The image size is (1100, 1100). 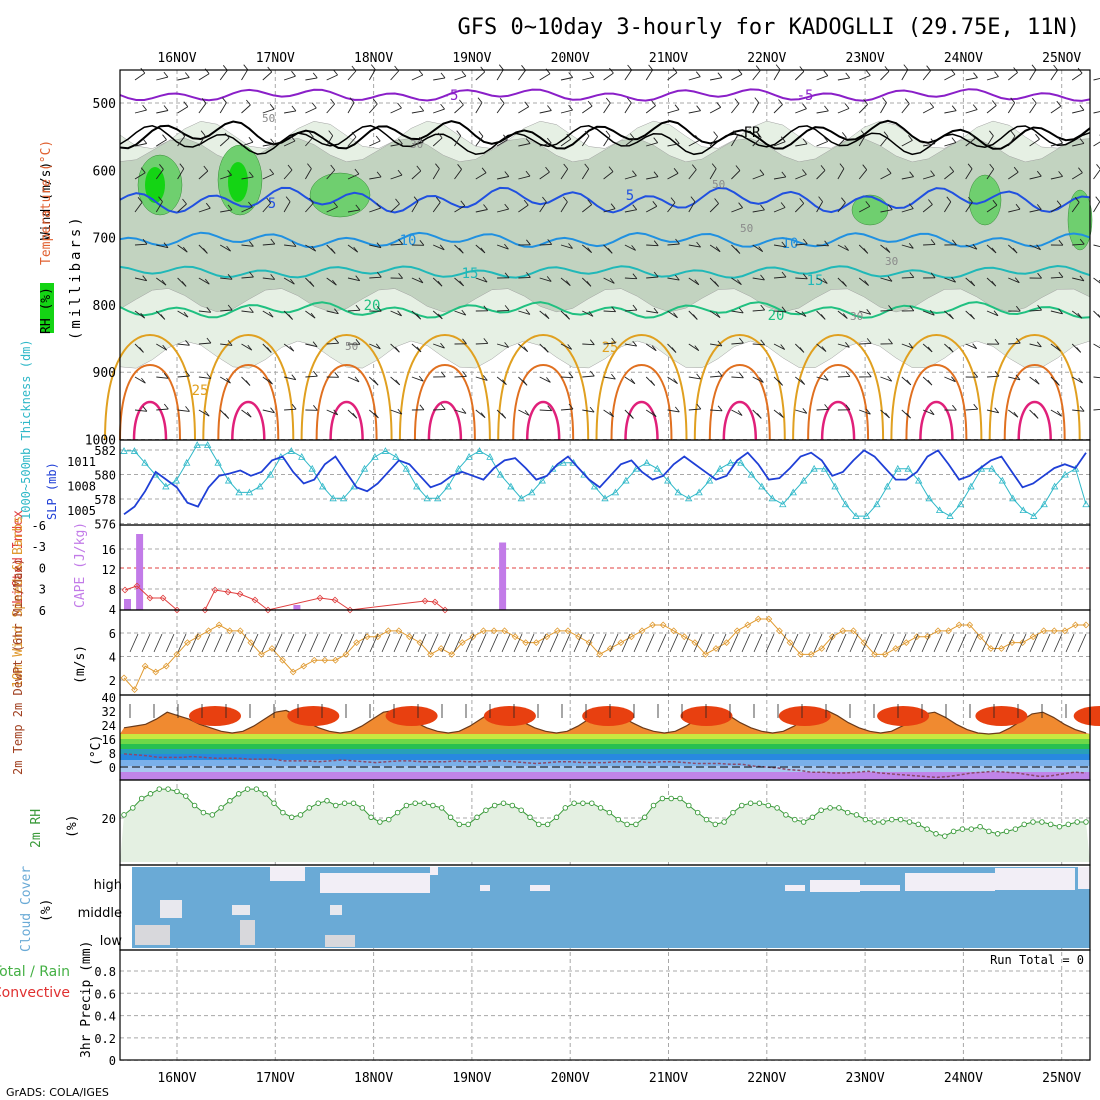 I want to click on precip-tick: 0.2, so click(x=105, y=1039).